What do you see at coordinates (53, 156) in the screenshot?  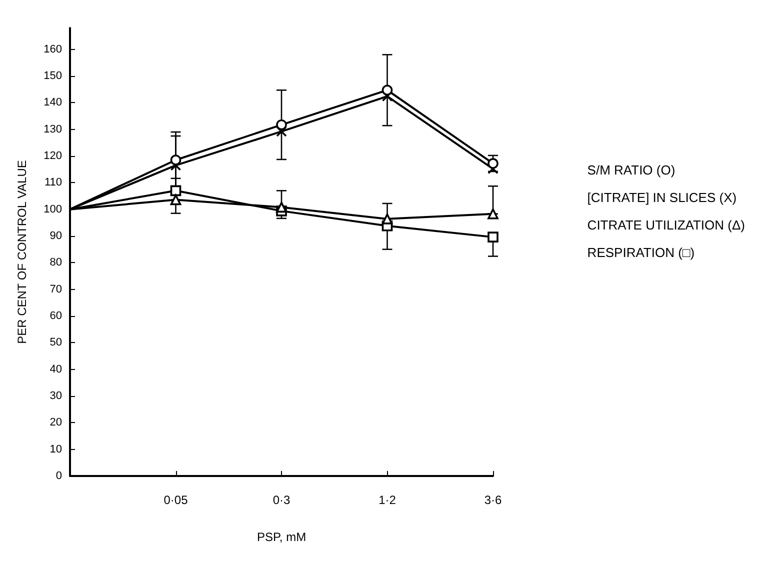 I see `y-tick-label: 120` at bounding box center [53, 156].